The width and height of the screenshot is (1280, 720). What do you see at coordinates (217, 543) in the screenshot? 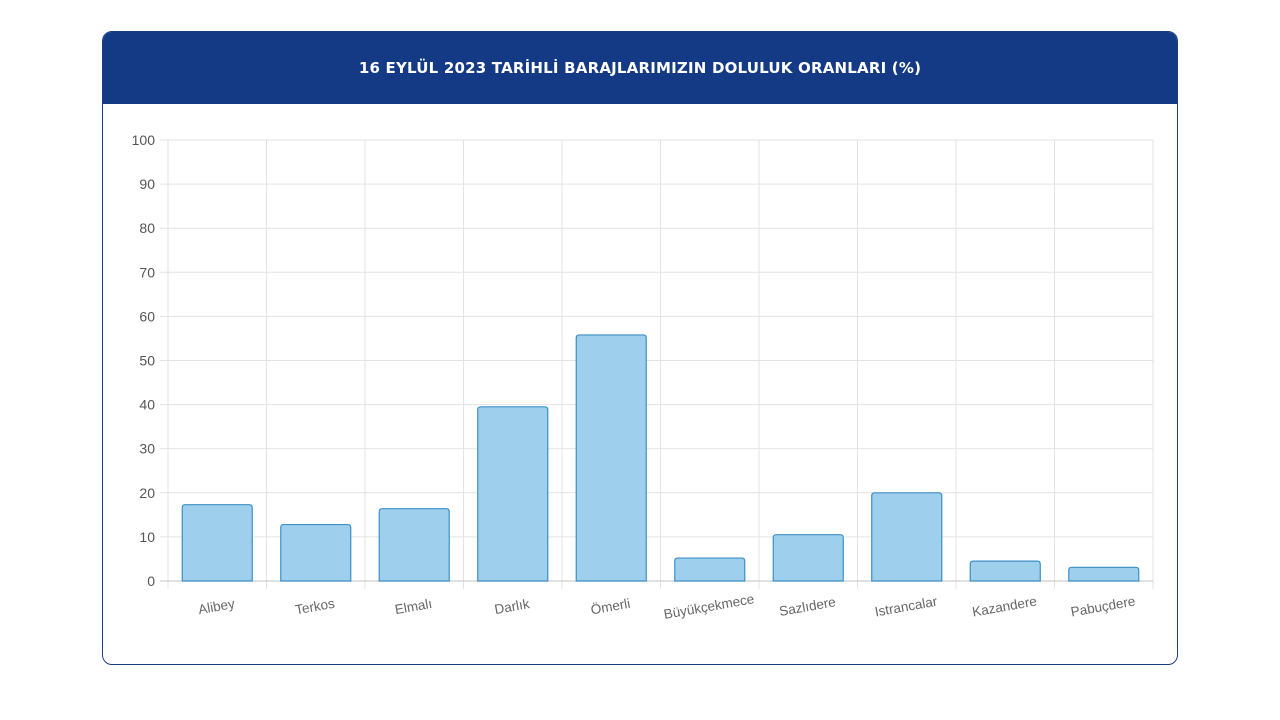
I see `bar-alibey` at bounding box center [217, 543].